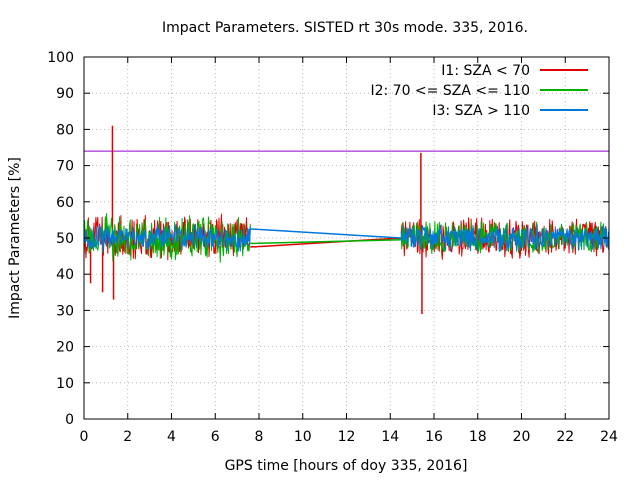 This screenshot has height=480, width=640. I want to click on x-tick-label: 8, so click(259, 437).